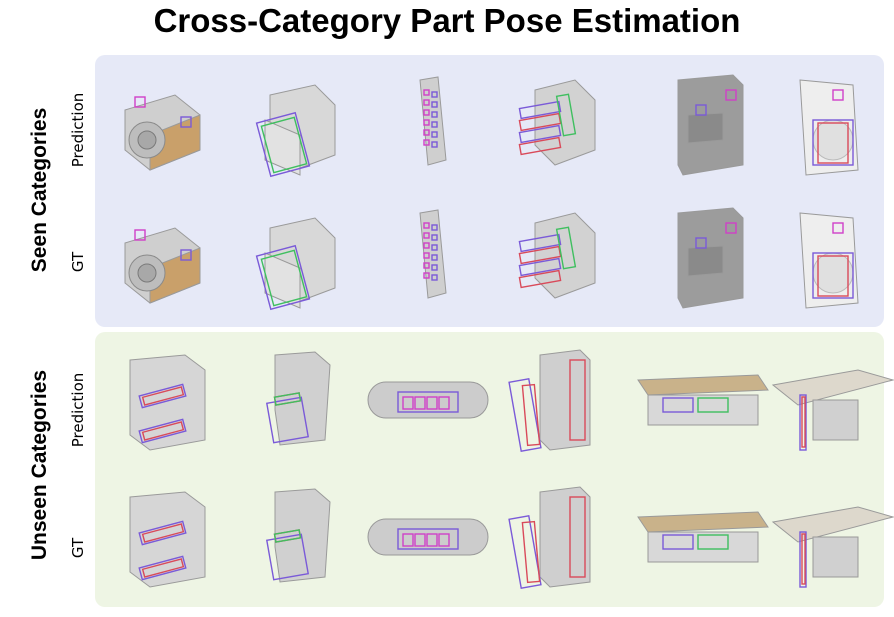 Image resolution: width=894 pixels, height=617 pixels. Describe the element at coordinates (78, 410) in the screenshot. I see `unseen-prediction-row-label: Prediction` at that location.